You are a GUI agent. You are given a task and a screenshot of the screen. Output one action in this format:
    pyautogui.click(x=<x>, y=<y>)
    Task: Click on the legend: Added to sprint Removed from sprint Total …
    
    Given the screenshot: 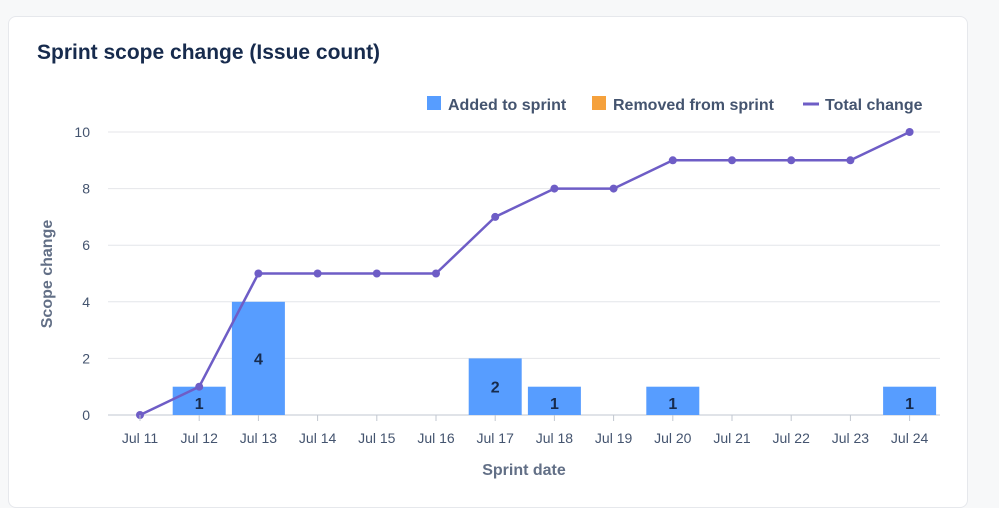 What is the action you would take?
    pyautogui.click(x=675, y=105)
    